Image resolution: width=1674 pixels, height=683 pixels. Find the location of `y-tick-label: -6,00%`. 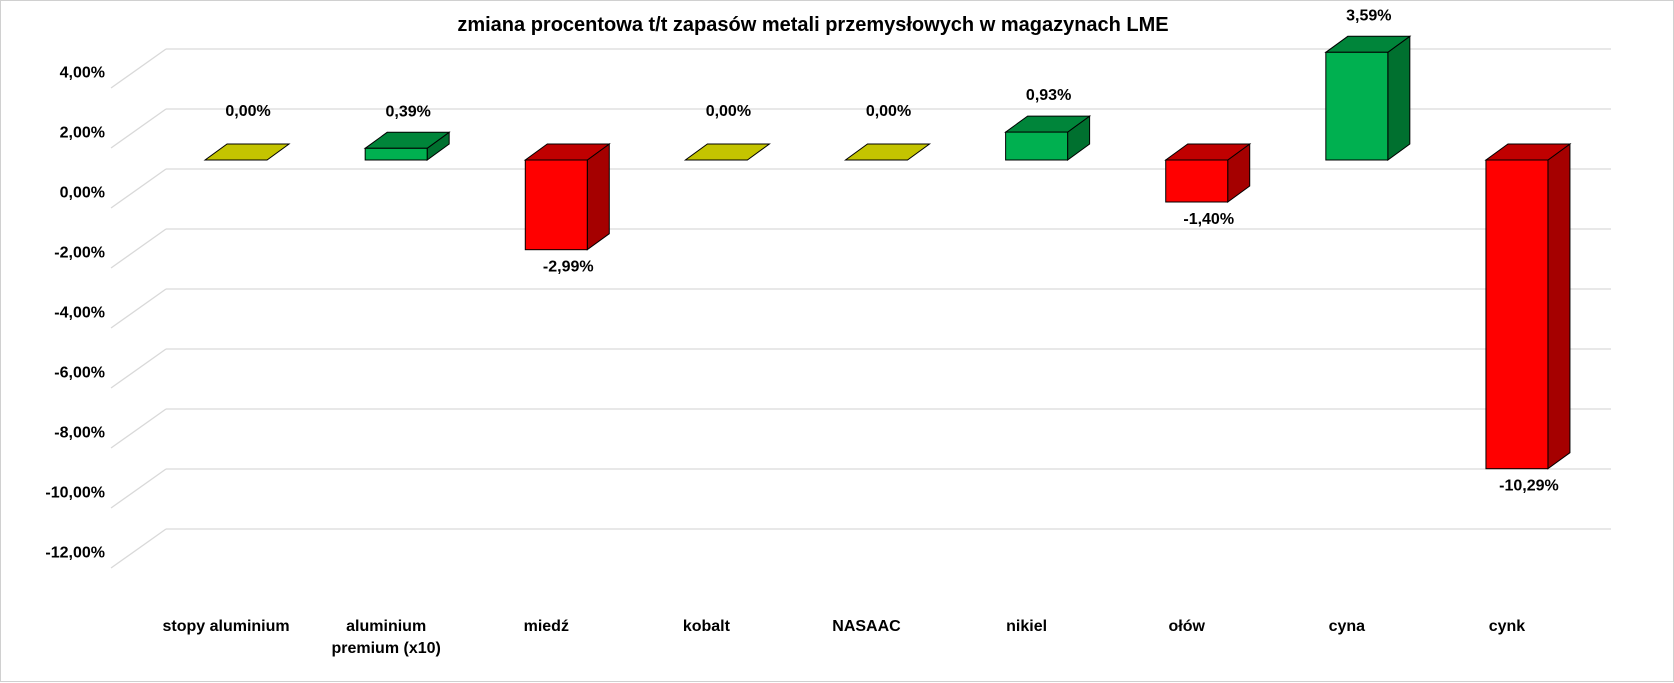

y-tick-label: -6,00% is located at coordinates (79, 373).